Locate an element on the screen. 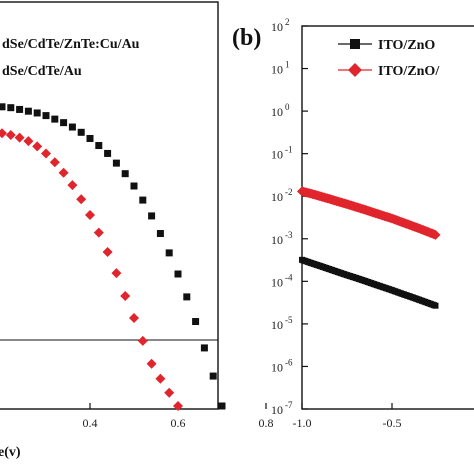 The image size is (474, 474). panel-a-x-tick-label: 0.4 is located at coordinates (90, 423).